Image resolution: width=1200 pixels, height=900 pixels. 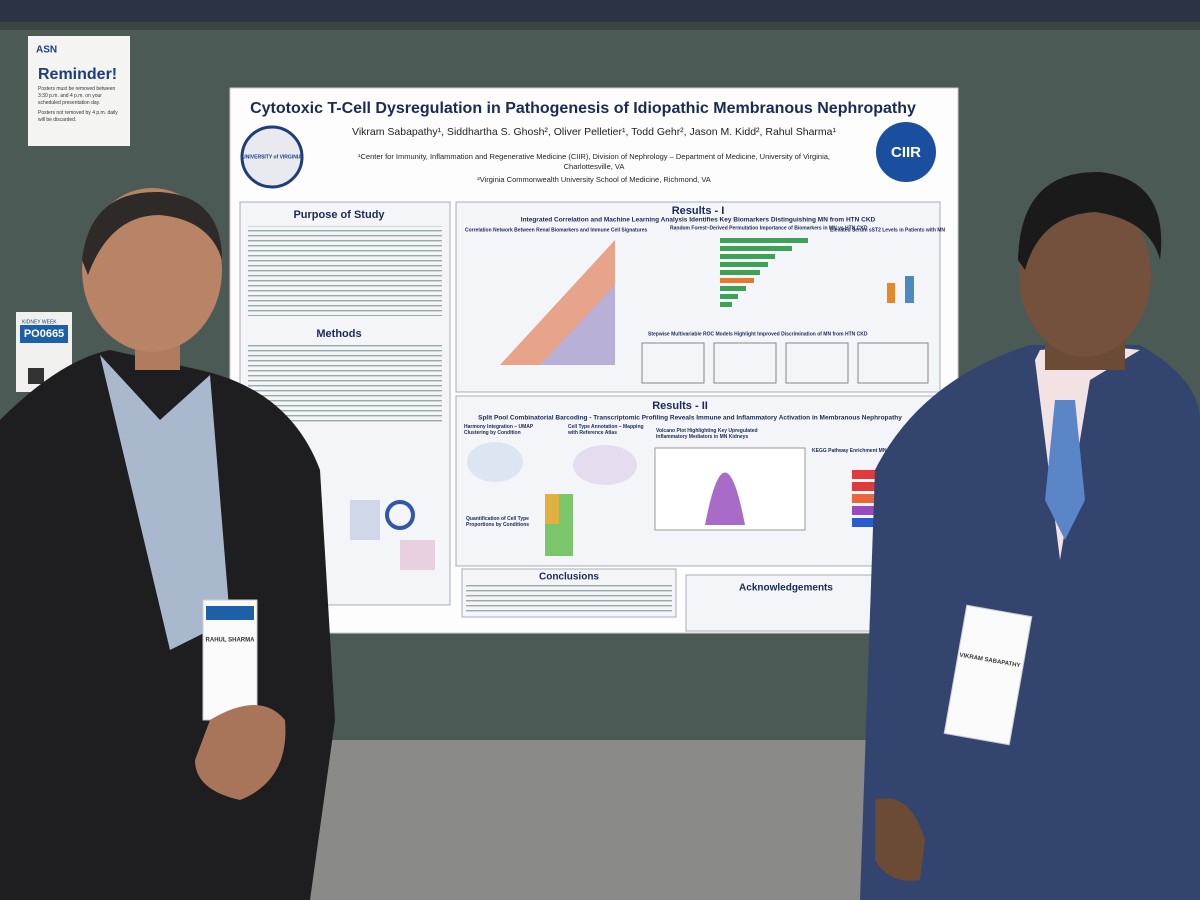 I want to click on roc-panels, so click(x=785, y=363).